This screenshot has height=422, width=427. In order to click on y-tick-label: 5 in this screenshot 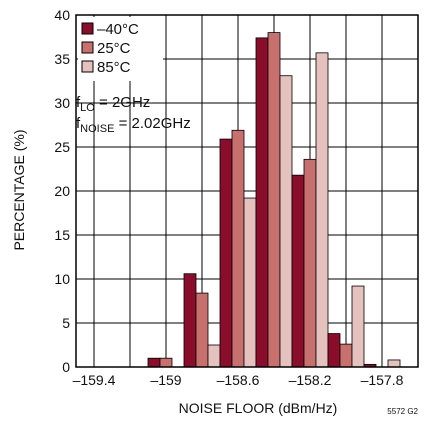, I will do `click(66, 323)`.